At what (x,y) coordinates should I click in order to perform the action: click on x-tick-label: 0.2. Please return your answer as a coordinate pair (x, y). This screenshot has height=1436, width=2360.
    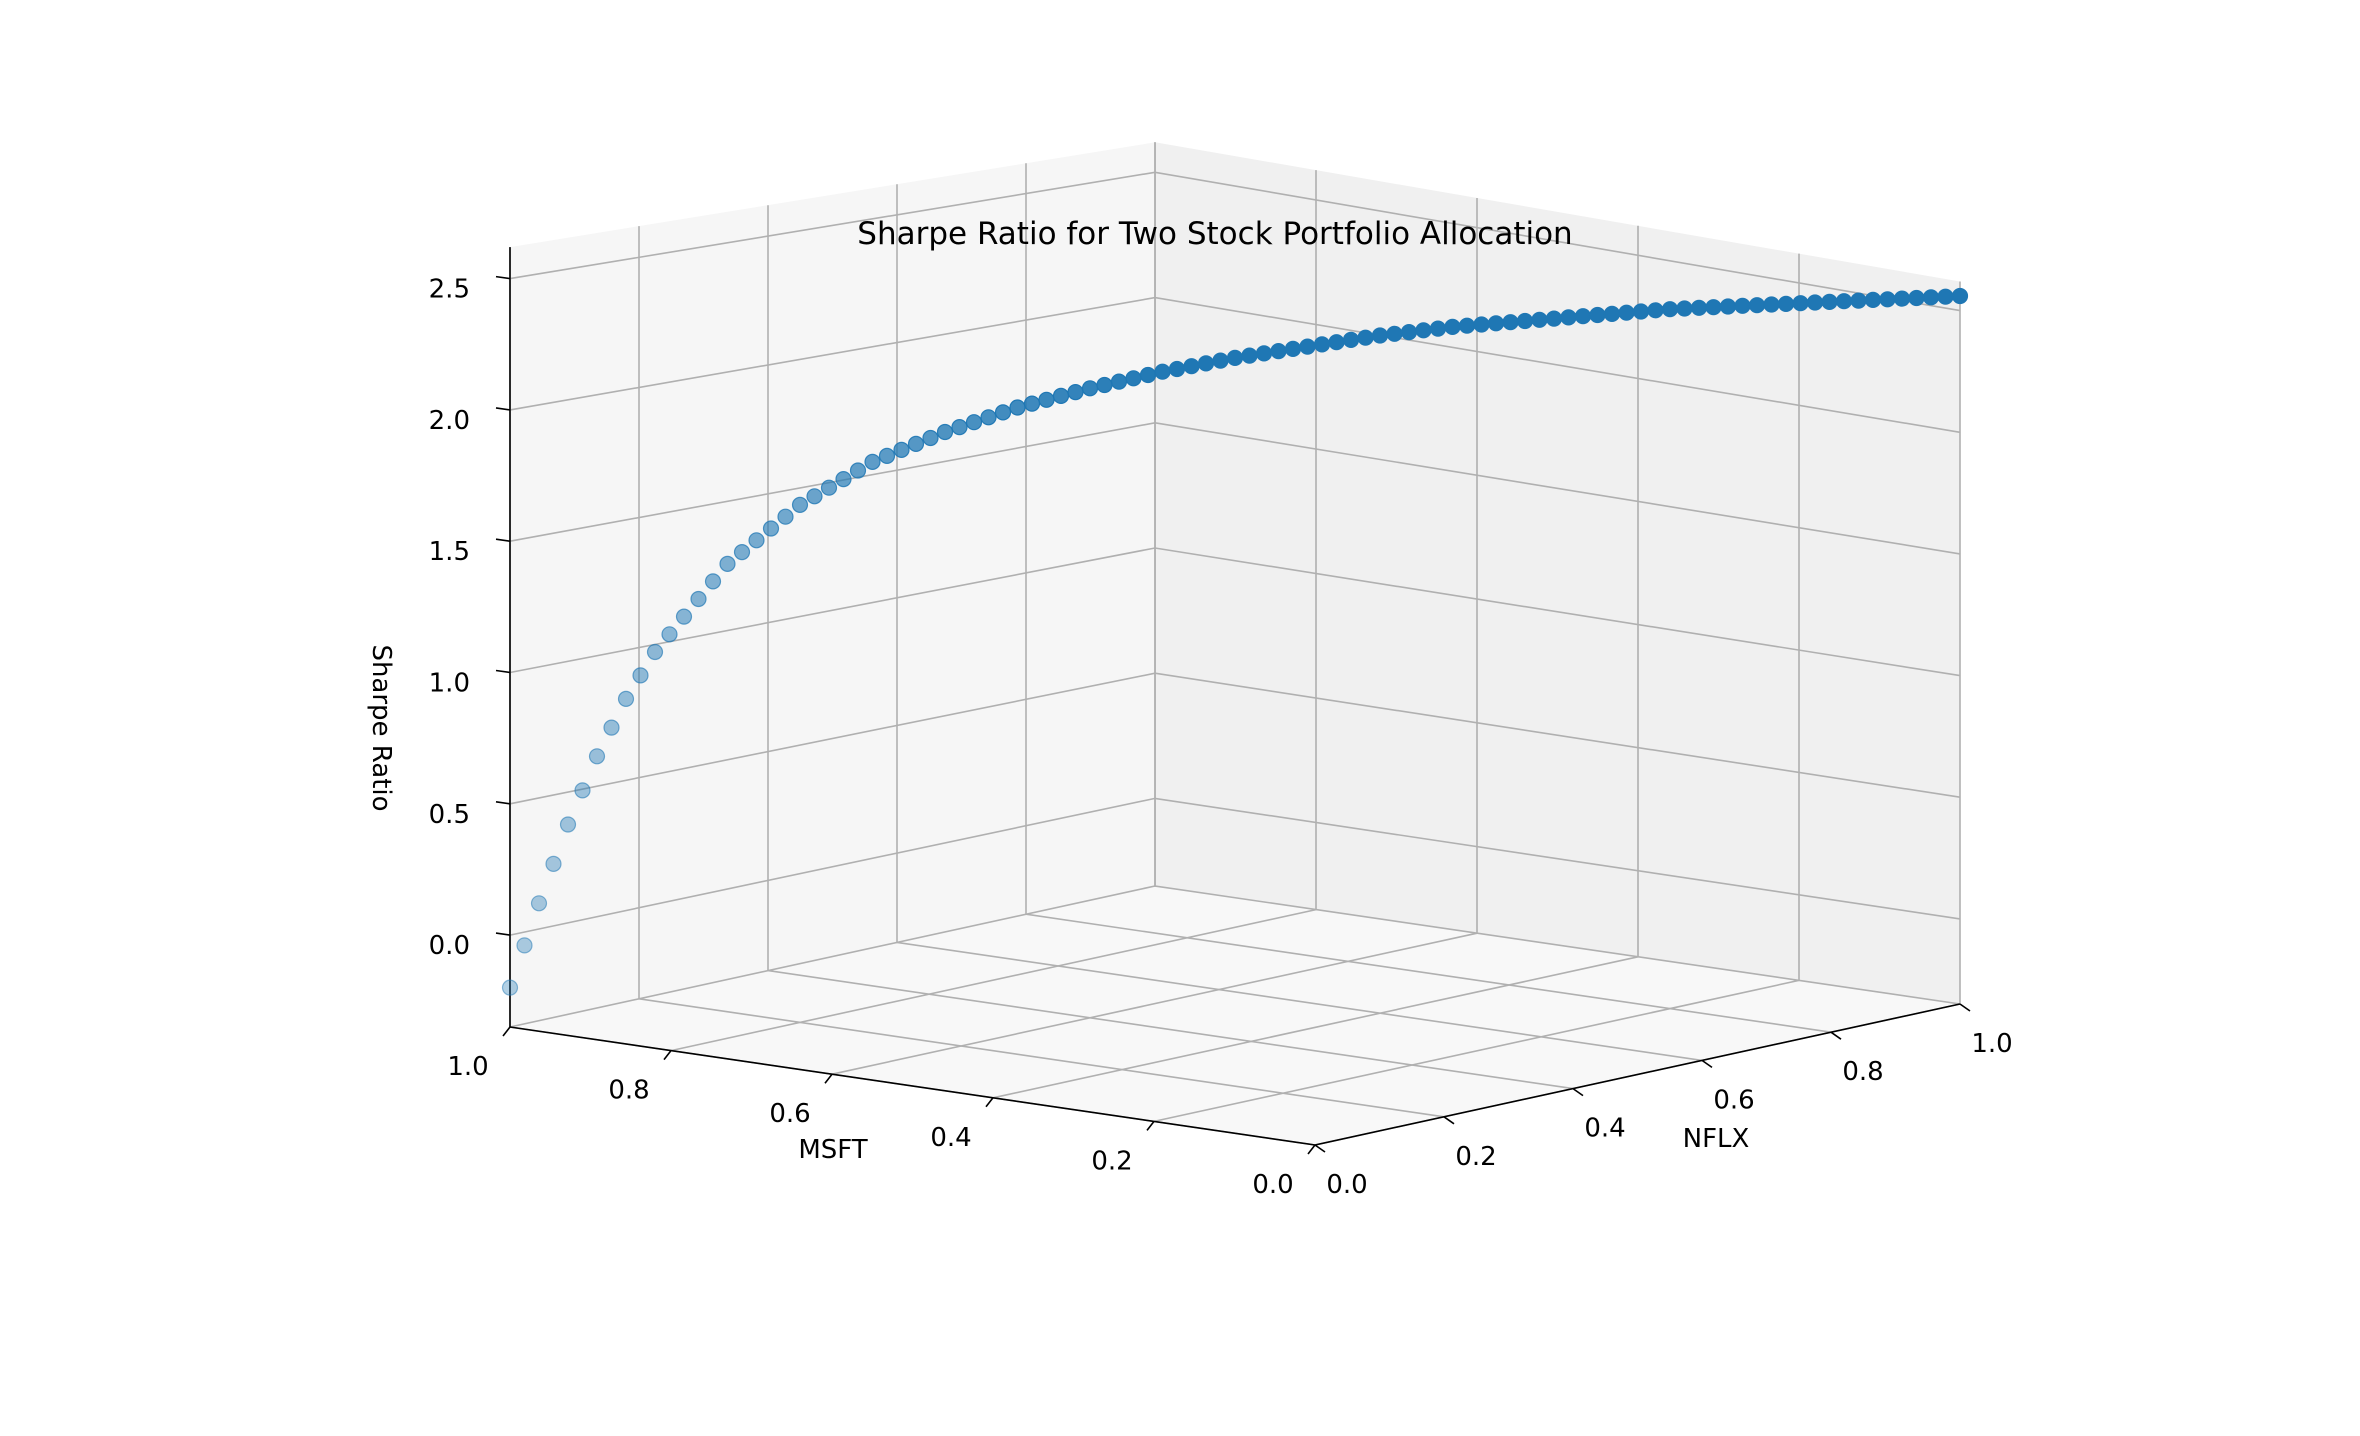
    Looking at the image, I should click on (1111, 1161).